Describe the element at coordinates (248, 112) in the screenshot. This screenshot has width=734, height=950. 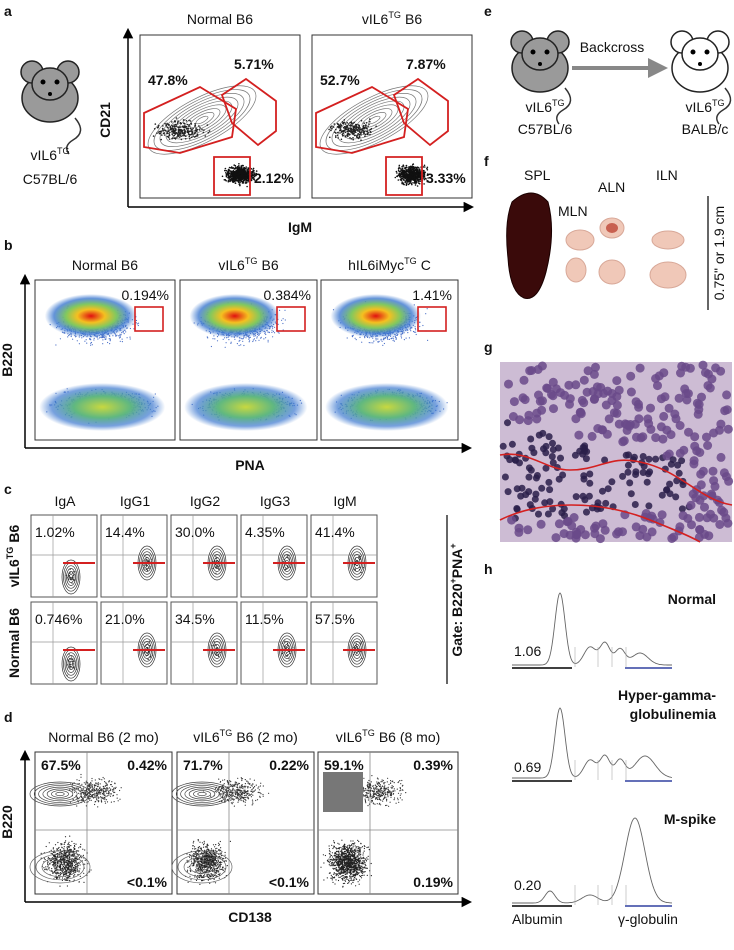
I see `gate-marginal-zone` at that location.